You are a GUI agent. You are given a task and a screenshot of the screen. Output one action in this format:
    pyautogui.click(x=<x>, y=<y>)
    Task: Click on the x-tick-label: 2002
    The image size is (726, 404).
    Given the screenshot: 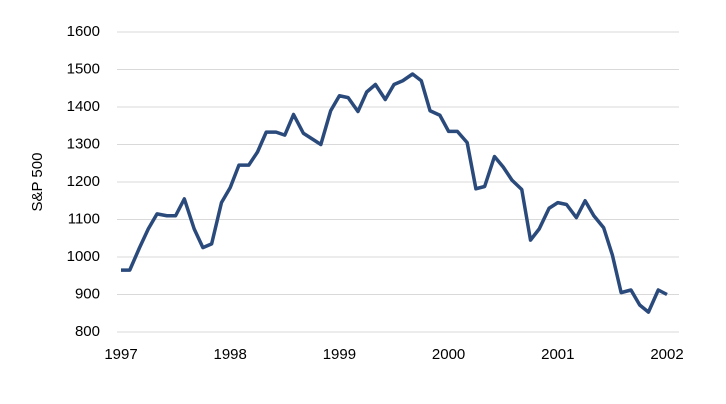 What is the action you would take?
    pyautogui.click(x=666, y=354)
    